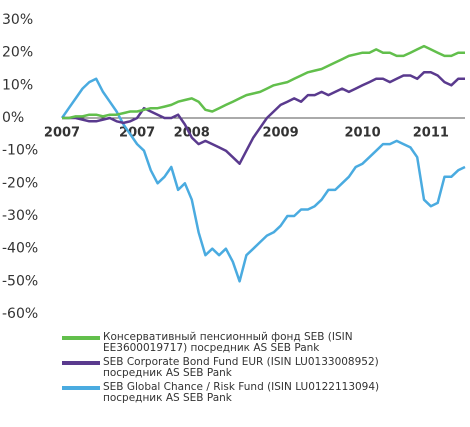  I want to click on y-tick-label: -20%, so click(20, 183).